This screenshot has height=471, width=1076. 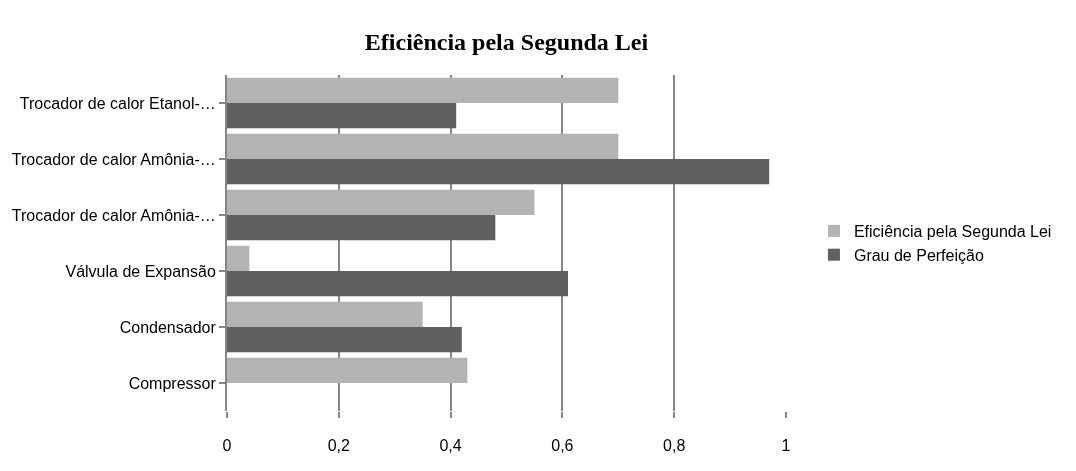 What do you see at coordinates (172, 383) in the screenshot?
I see `y-tick-label: Compressor` at bounding box center [172, 383].